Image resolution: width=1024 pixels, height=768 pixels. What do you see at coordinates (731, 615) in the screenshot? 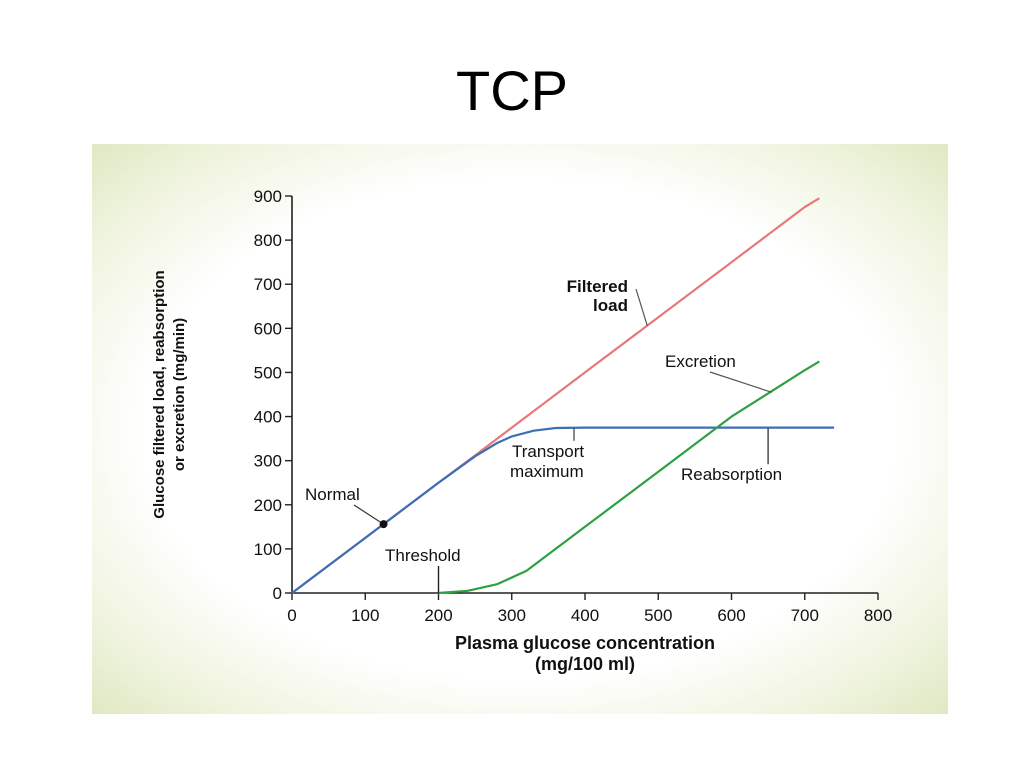
I see `x-tick-label: 600` at bounding box center [731, 615].